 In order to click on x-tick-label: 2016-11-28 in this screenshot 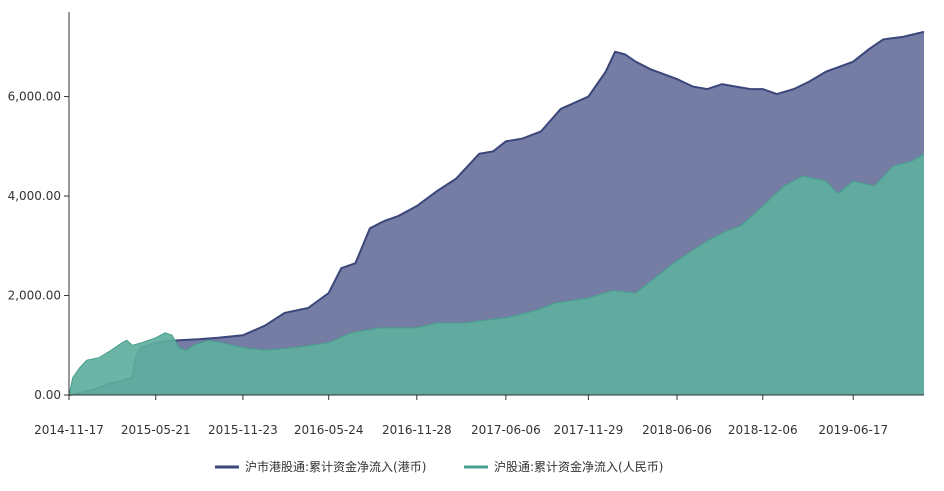, I will do `click(417, 430)`.